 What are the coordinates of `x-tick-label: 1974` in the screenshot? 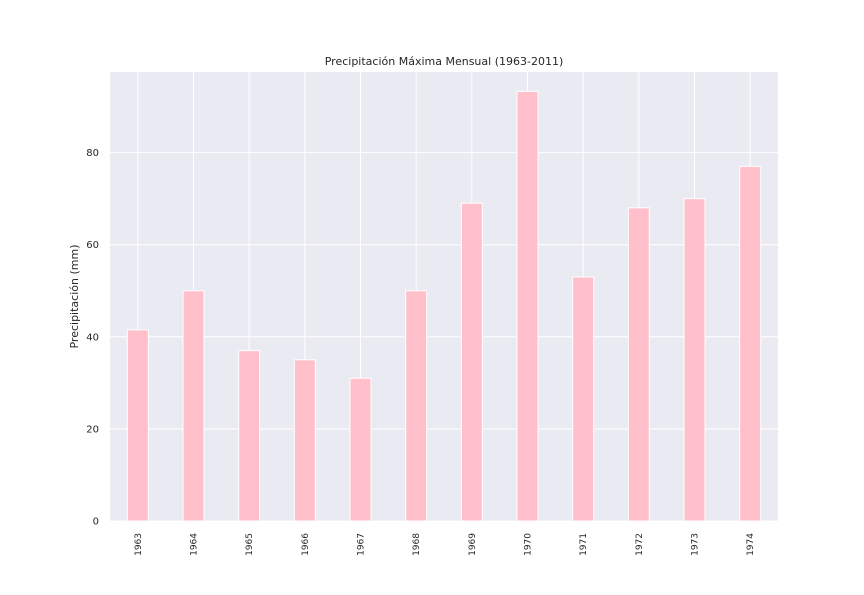 It's located at (751, 544).